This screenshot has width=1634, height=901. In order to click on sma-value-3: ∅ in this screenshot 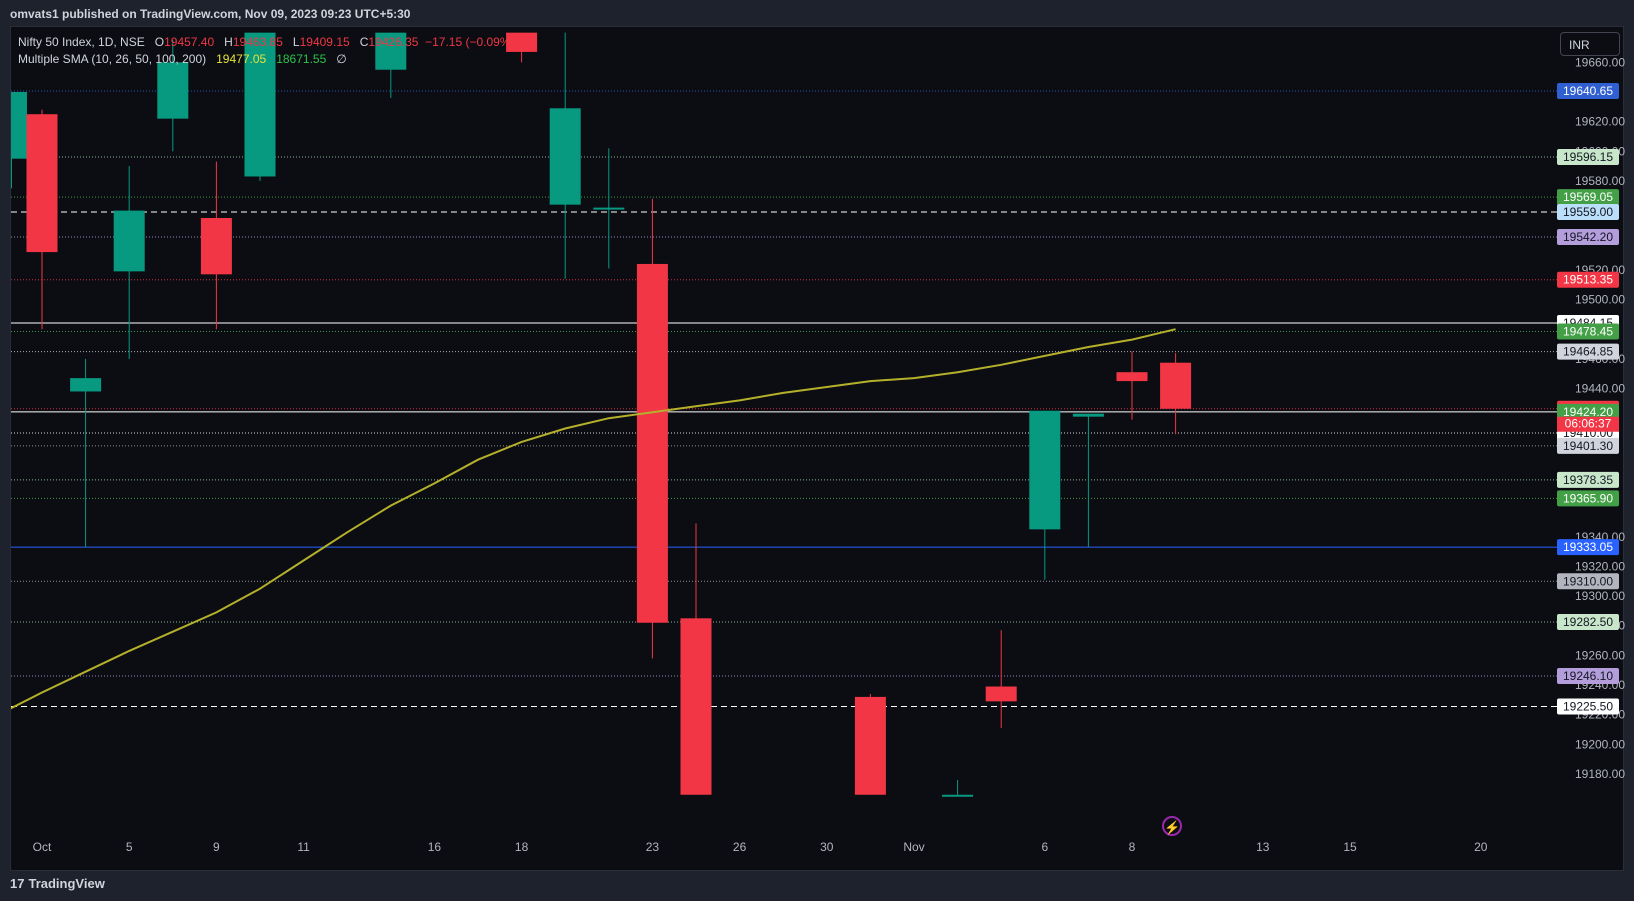, I will do `click(341, 59)`.